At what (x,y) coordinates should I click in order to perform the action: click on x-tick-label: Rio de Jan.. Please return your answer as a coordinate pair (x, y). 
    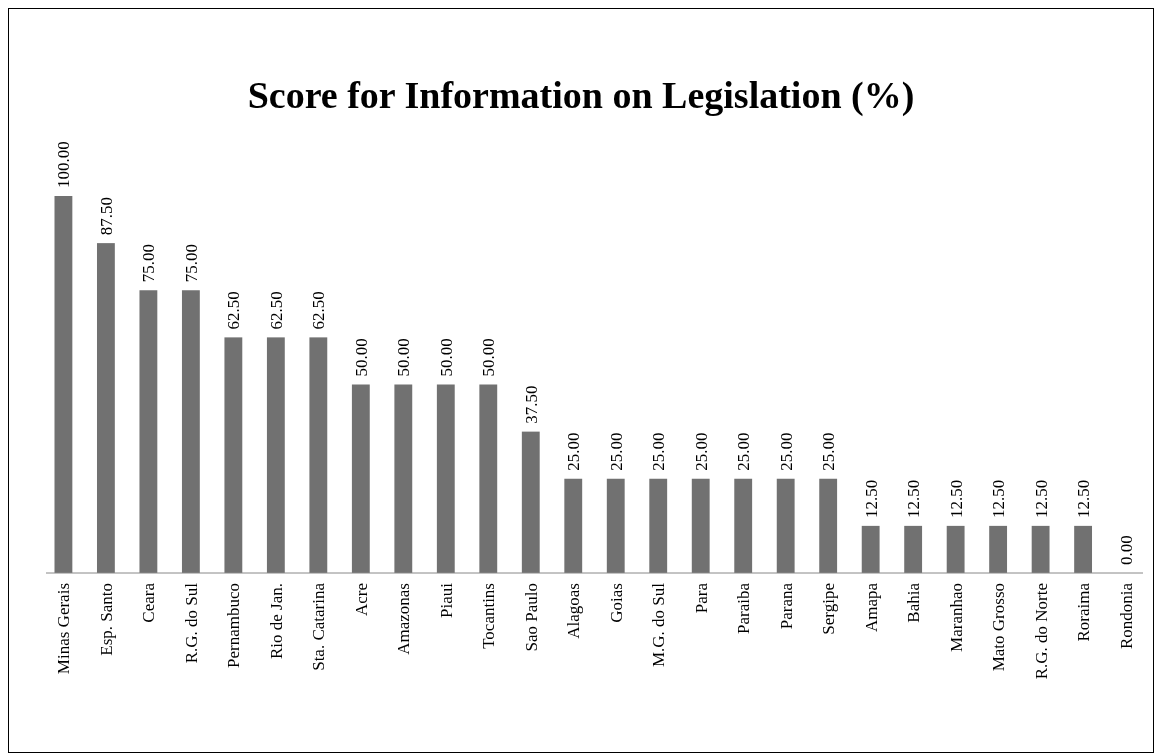
    Looking at the image, I should click on (276, 621).